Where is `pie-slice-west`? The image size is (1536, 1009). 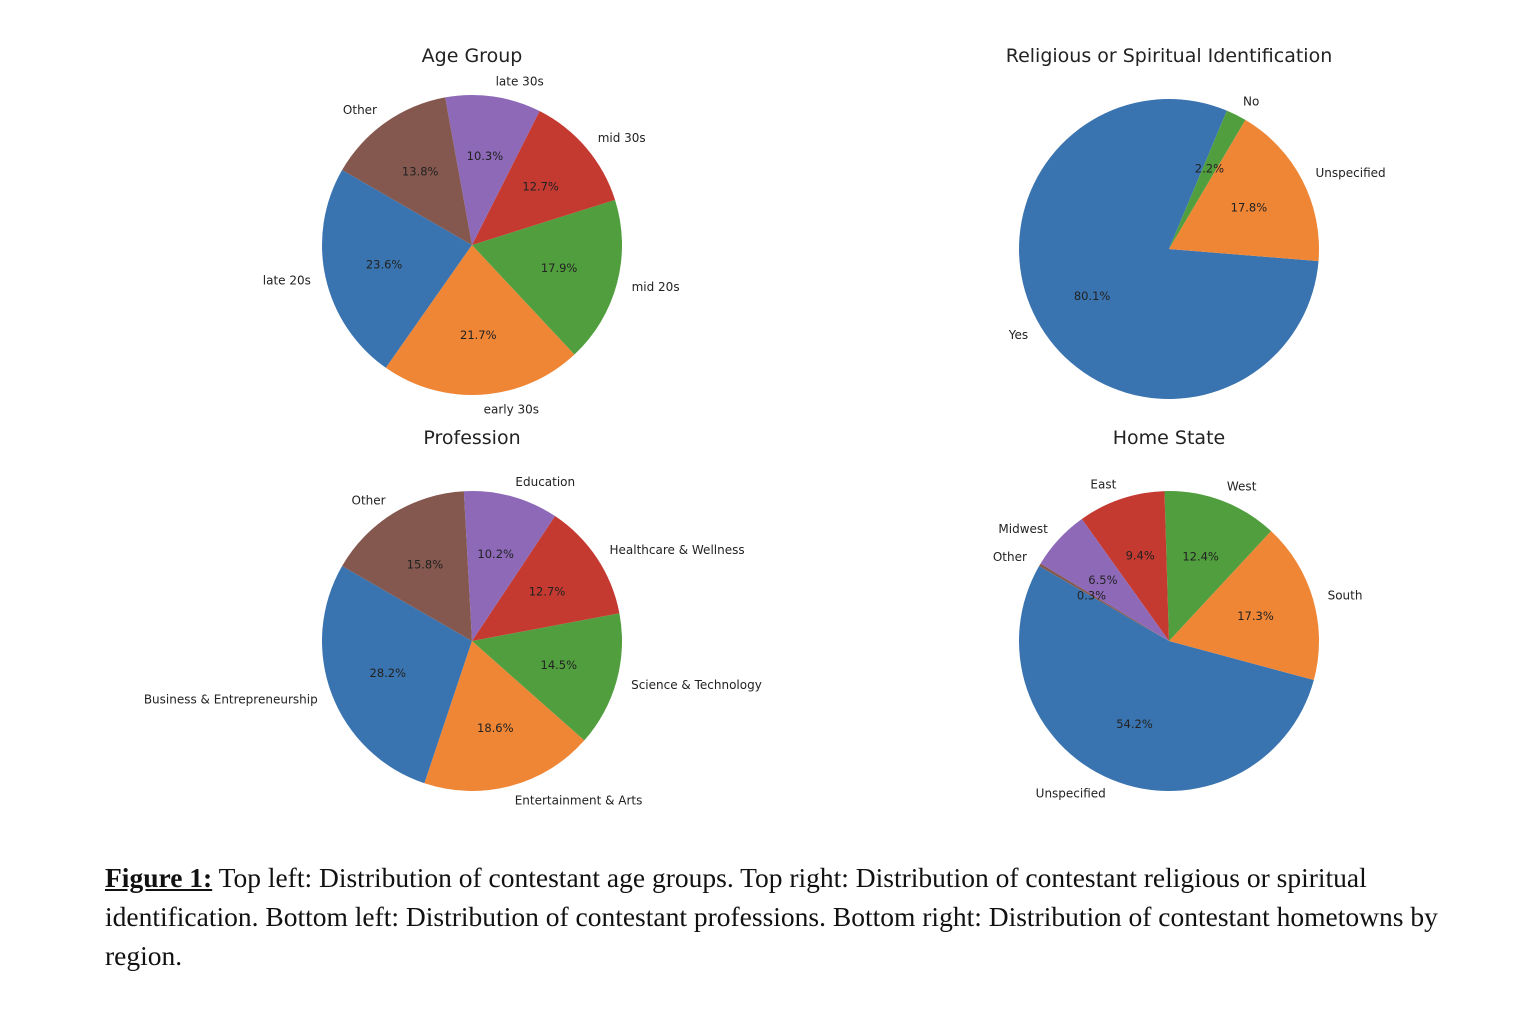 pie-slice-west is located at coordinates (1218, 566).